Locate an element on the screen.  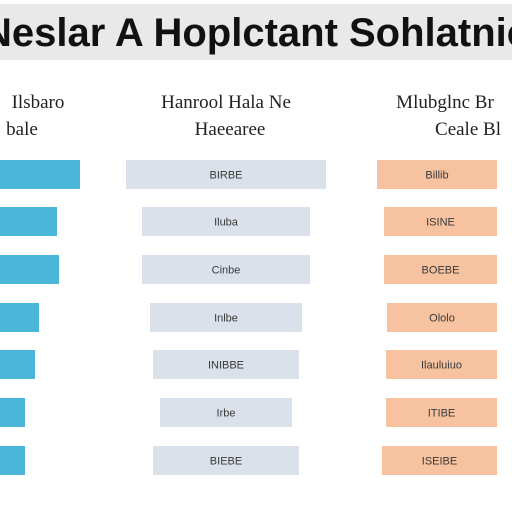
title-bar is located at coordinates (256, 32).